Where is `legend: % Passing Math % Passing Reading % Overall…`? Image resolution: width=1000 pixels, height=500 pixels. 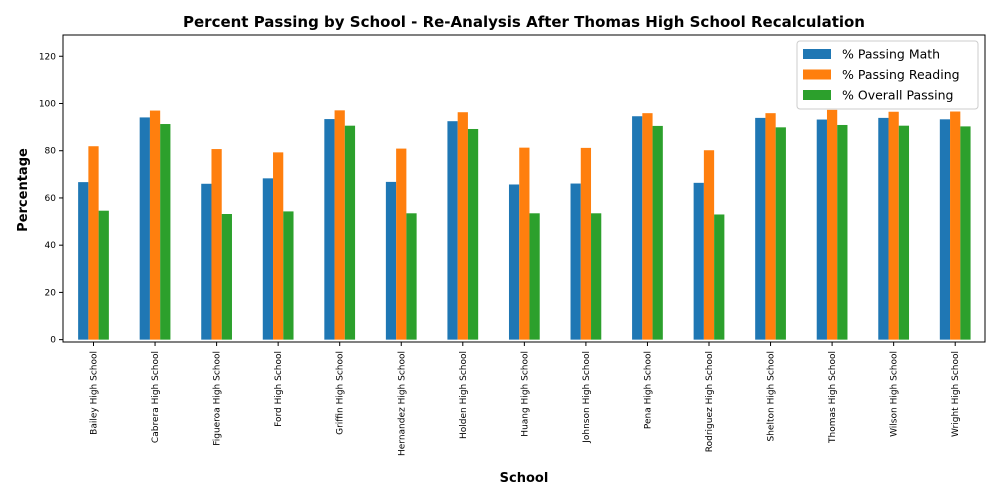
legend: % Passing Math % Passing Reading % Overall… is located at coordinates (887, 75).